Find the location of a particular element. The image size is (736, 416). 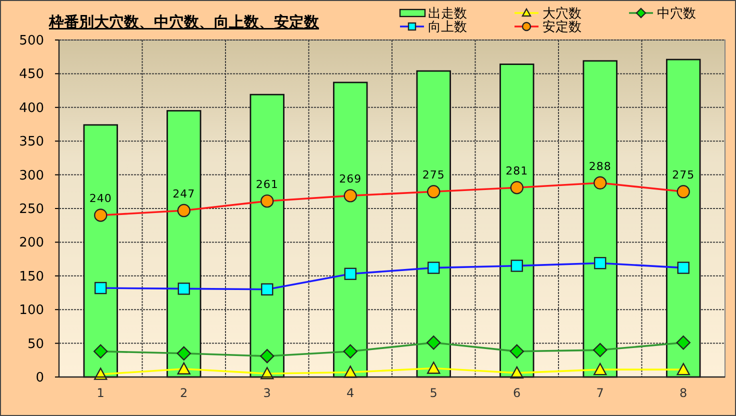

x-tick-label: 6 is located at coordinates (517, 393).